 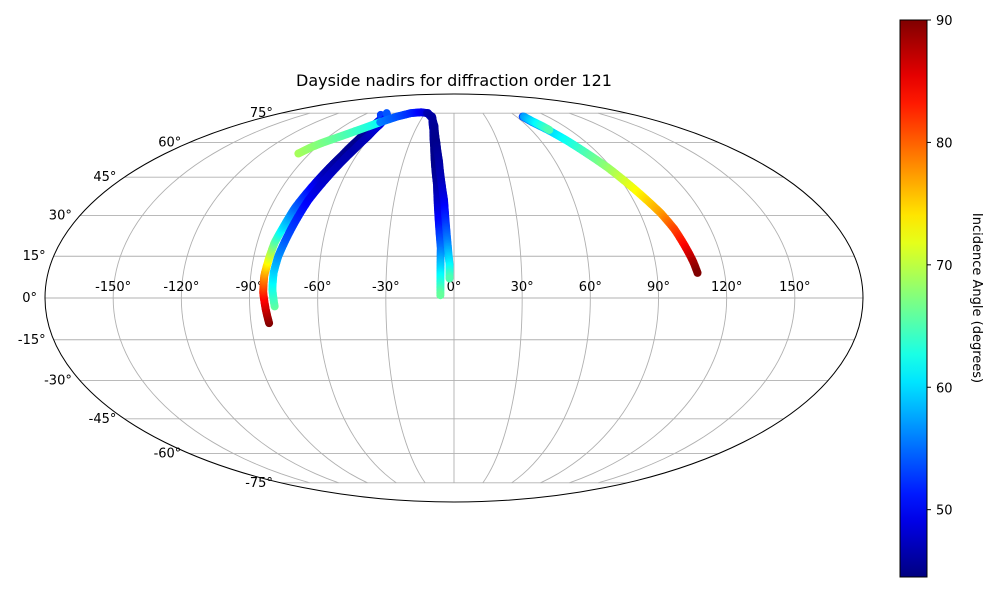 I want to click on latitude-tick-label: 75°, so click(x=261, y=113).